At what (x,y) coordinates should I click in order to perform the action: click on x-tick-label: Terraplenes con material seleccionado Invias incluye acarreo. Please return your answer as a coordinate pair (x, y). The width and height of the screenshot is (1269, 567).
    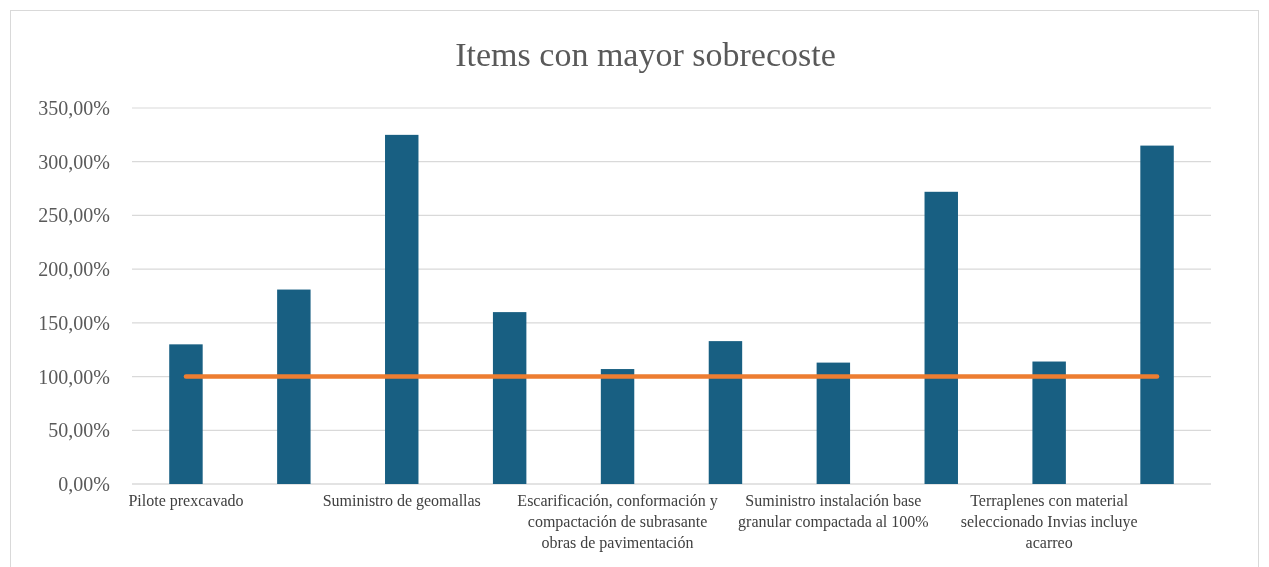
    Looking at the image, I should click on (1049, 521).